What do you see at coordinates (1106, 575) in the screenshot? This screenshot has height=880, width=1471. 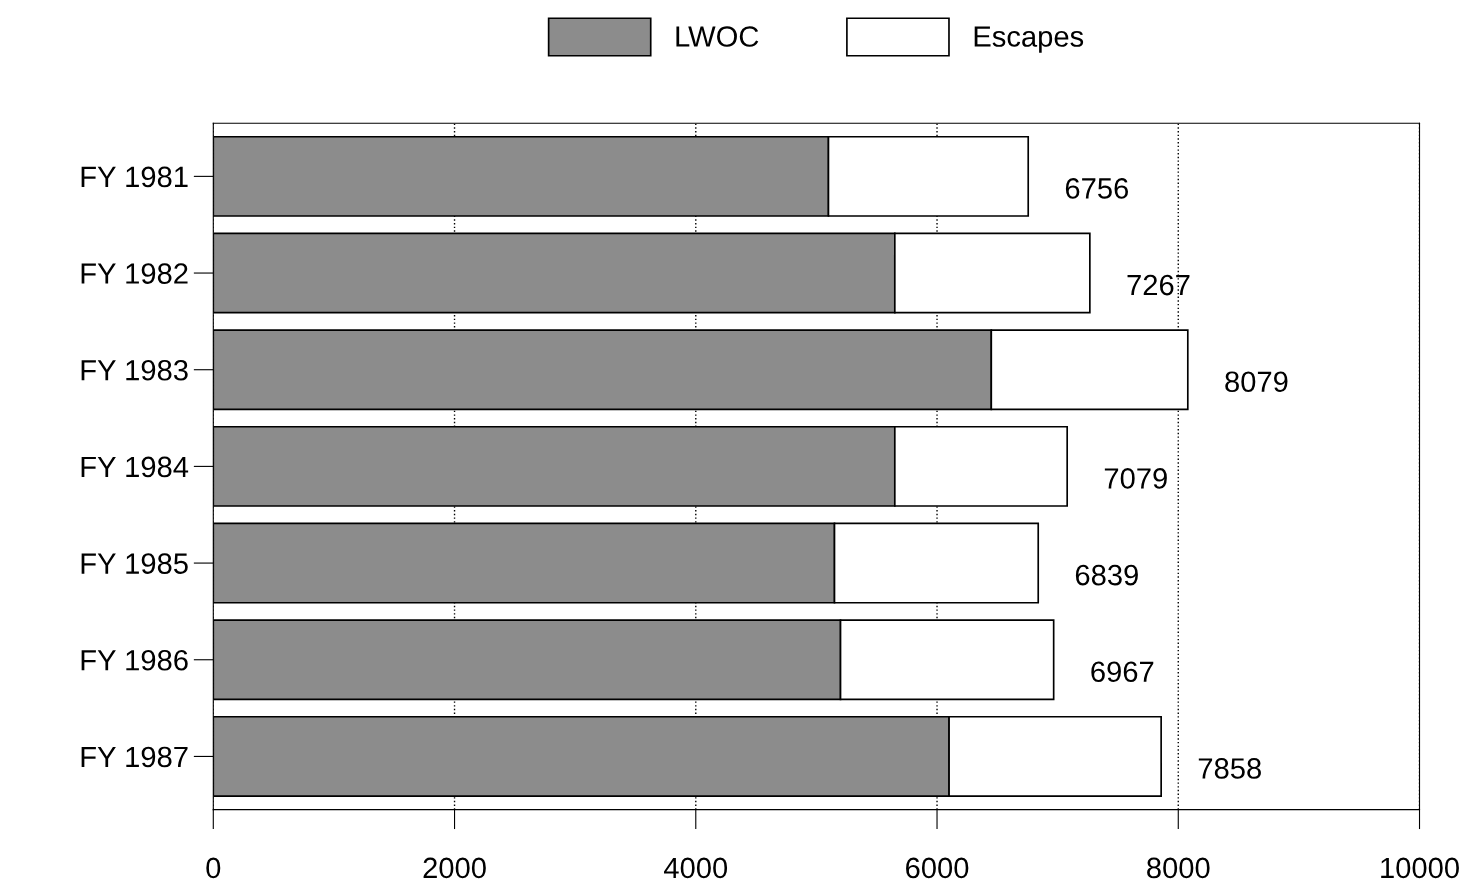 I see `total-label: 6839` at bounding box center [1106, 575].